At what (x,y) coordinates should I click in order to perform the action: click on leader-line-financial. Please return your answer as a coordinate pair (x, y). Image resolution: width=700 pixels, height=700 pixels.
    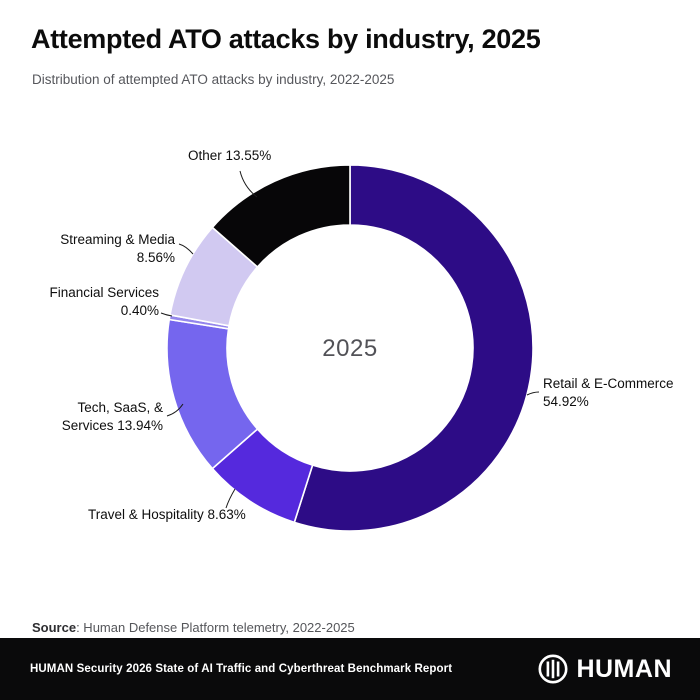
    Looking at the image, I should click on (166, 314).